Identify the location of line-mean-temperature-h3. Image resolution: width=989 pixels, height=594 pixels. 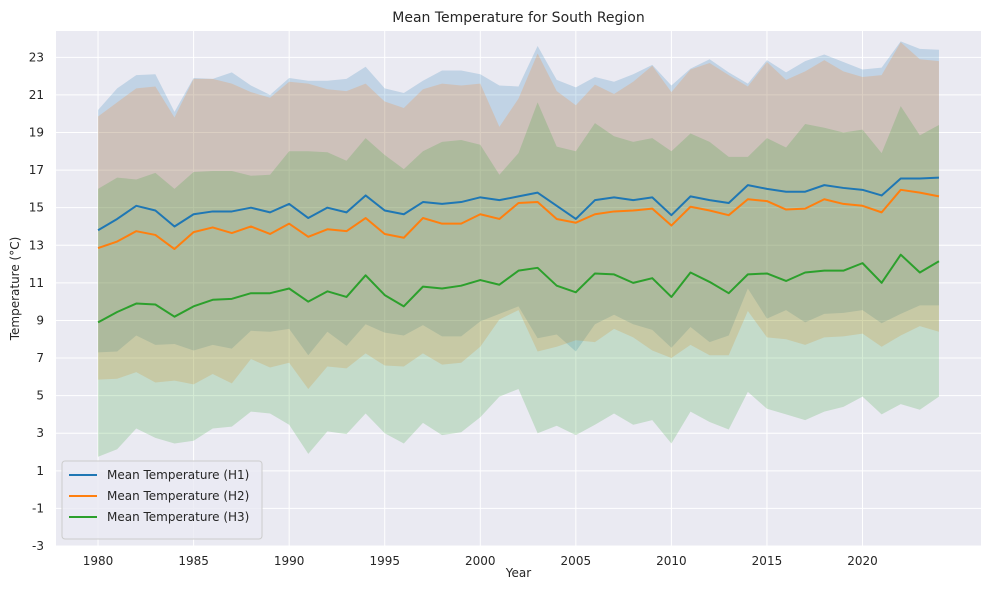
(518, 288).